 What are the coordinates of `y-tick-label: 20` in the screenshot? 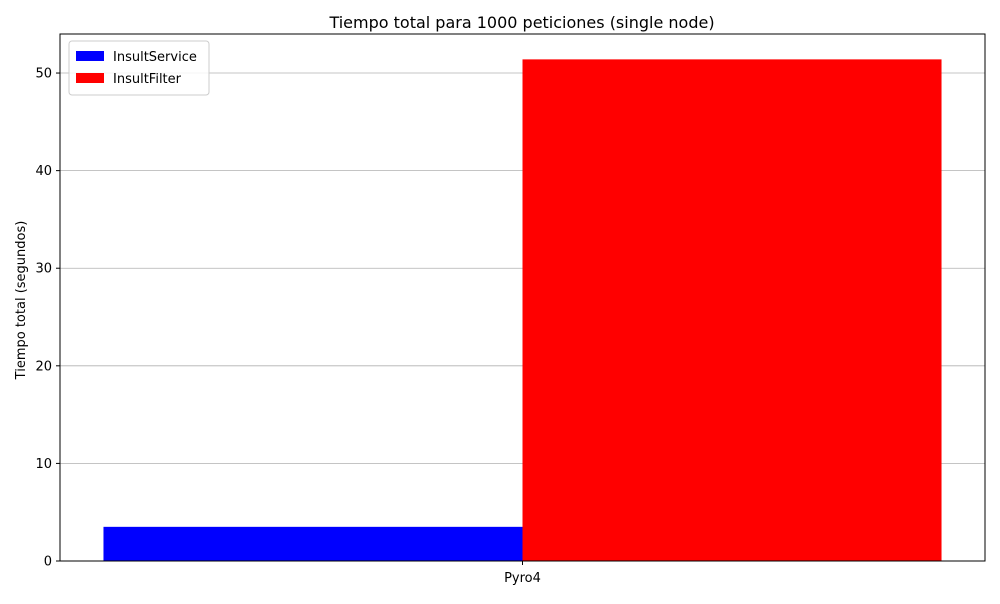 It's located at (43, 366).